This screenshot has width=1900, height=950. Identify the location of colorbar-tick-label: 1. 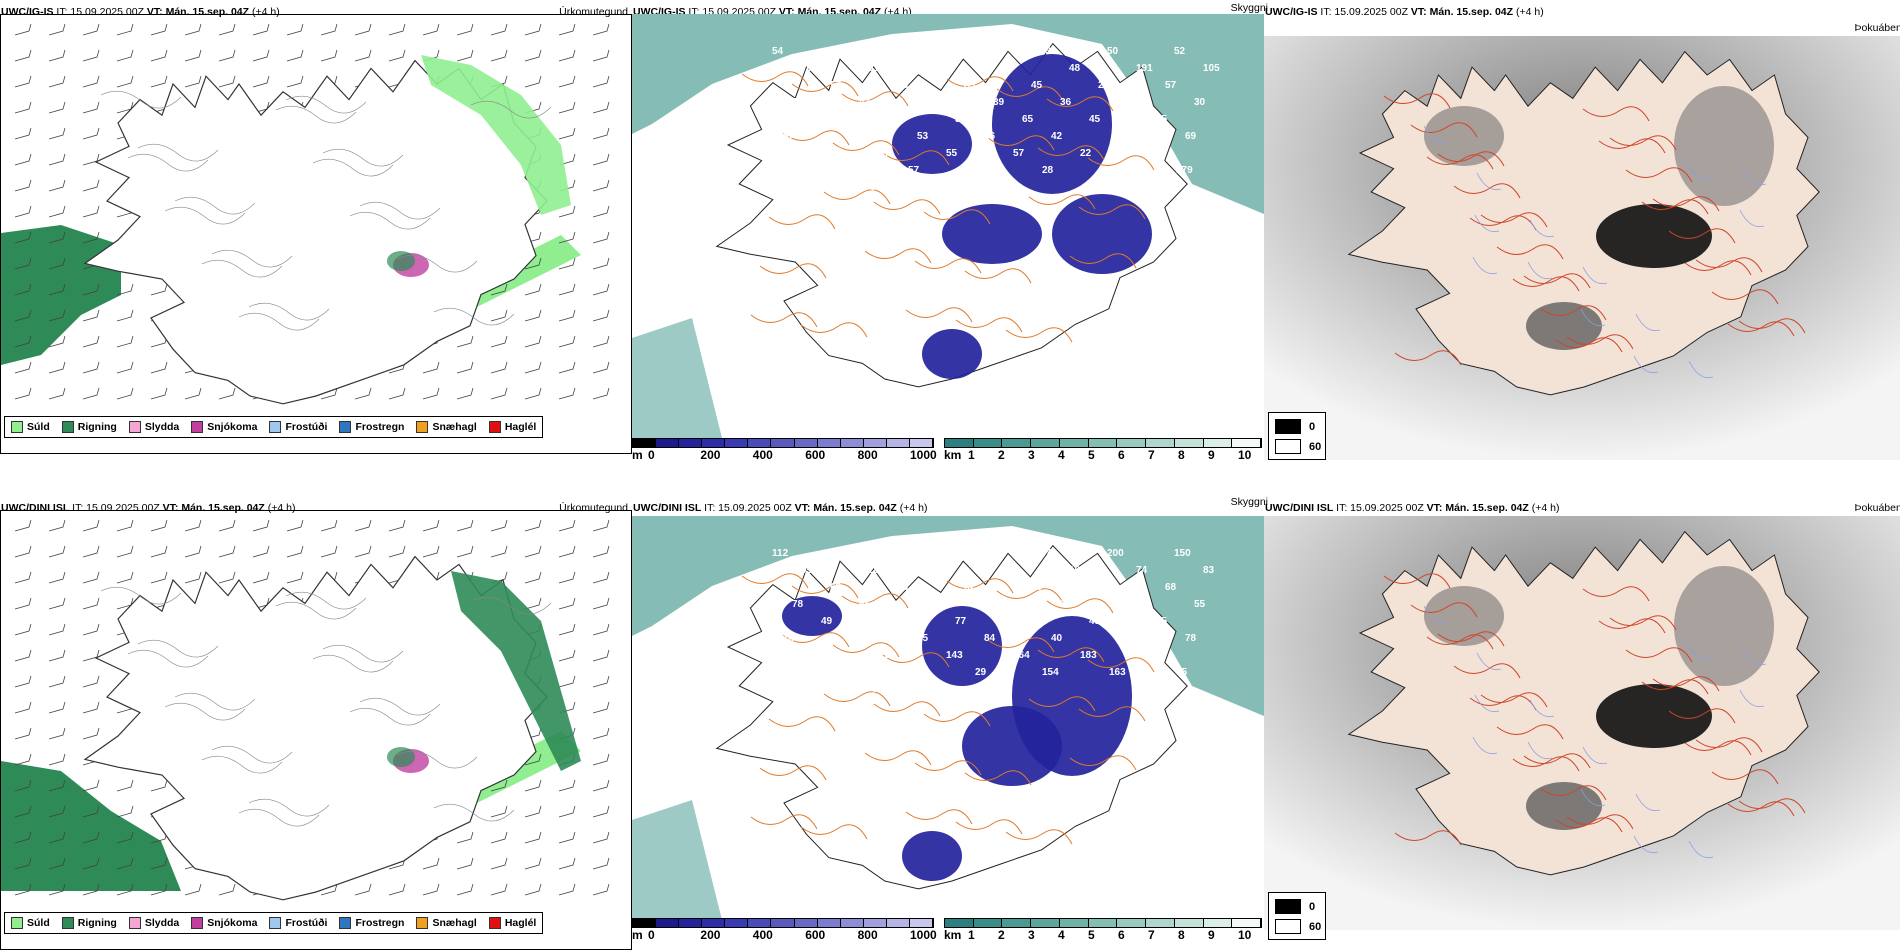
(971, 455).